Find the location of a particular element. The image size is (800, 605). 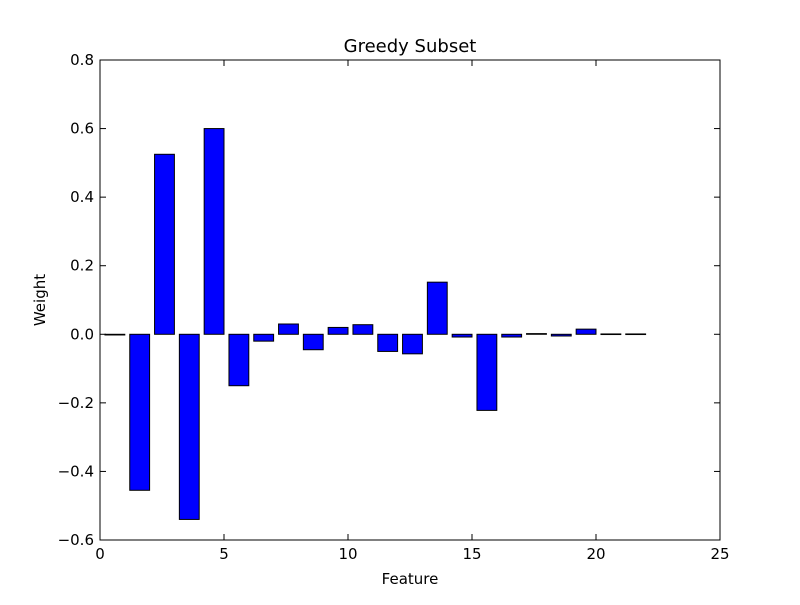

x-tick-label: 25 is located at coordinates (719, 554).